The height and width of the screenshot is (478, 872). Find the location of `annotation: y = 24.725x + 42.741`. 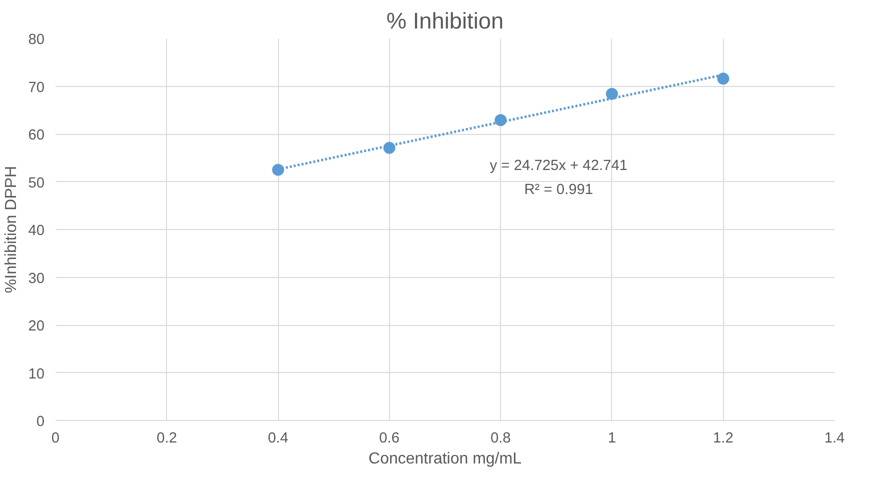

annotation: y = 24.725x + 42.741 is located at coordinates (559, 166).